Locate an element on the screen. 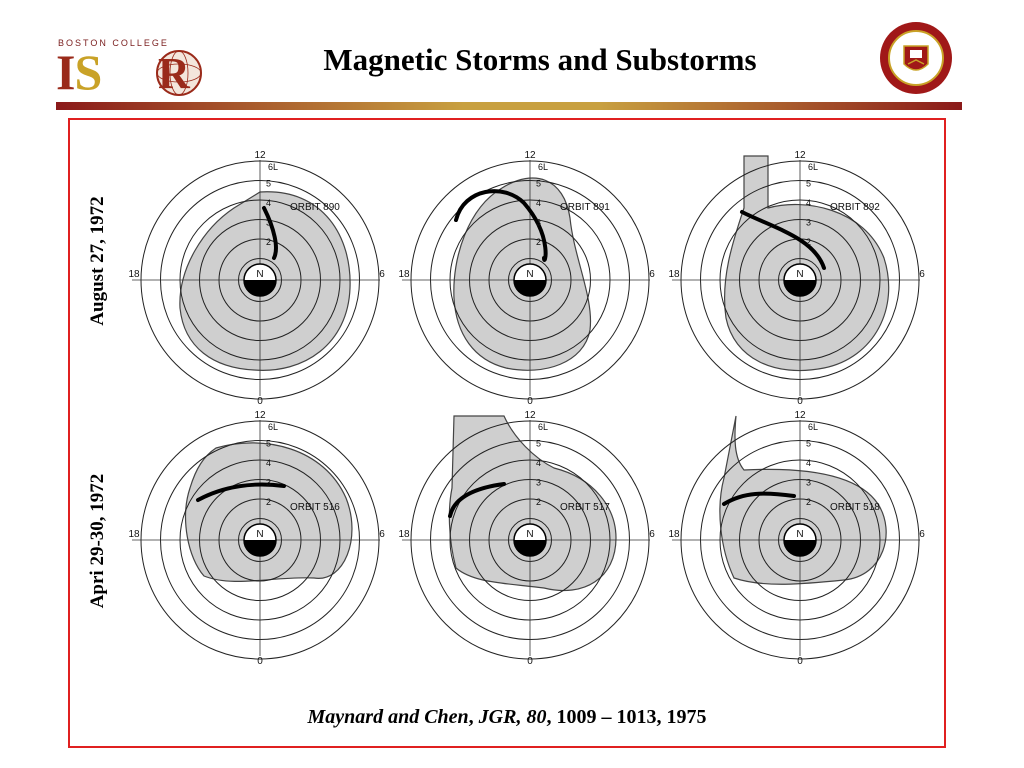  logo-wordmark: IS is located at coordinates (79, 72).